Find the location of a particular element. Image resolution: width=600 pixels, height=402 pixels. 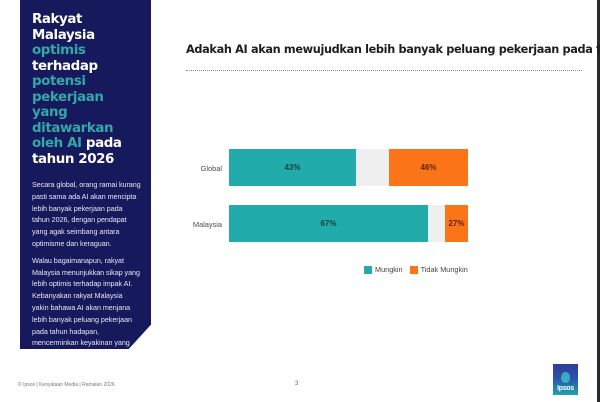

legend-item-tidak-mungkin: Tidak Mungkin is located at coordinates (438, 269).